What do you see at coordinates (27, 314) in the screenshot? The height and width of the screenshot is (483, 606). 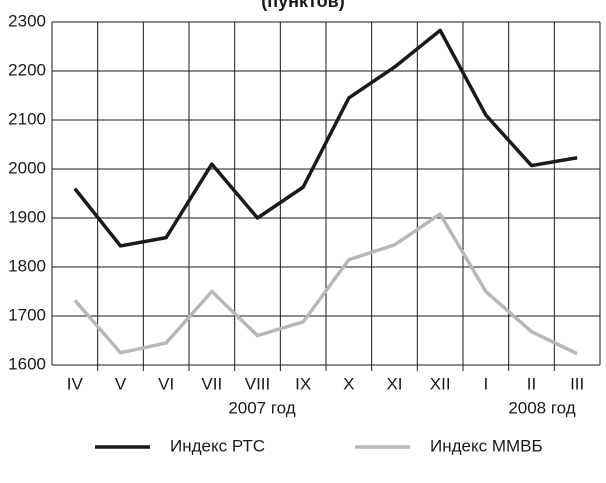 I see `y-tick-label: 1700` at bounding box center [27, 314].